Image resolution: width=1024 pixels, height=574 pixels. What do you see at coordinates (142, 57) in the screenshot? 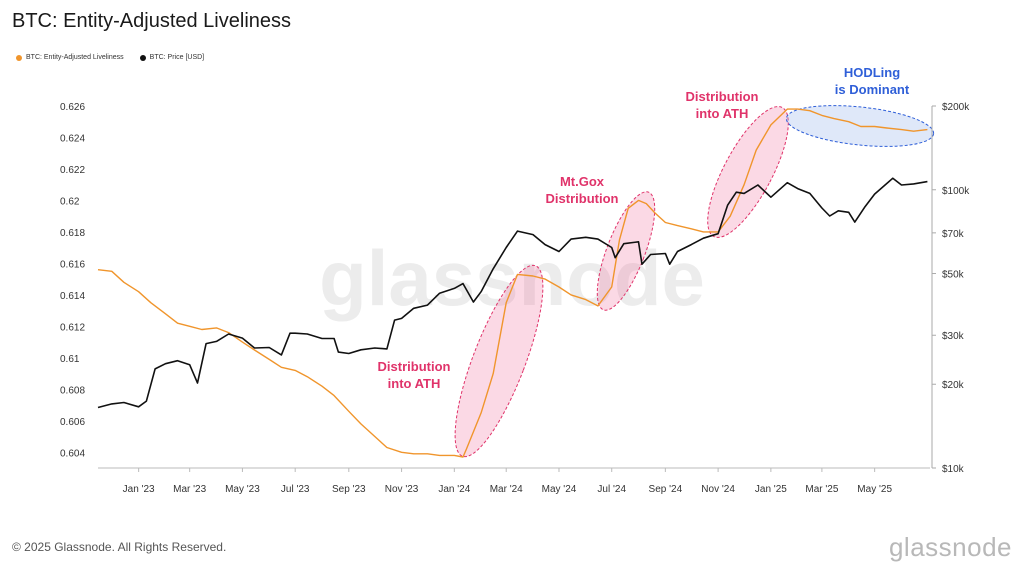
I see `legend-swatch-price` at bounding box center [142, 57].